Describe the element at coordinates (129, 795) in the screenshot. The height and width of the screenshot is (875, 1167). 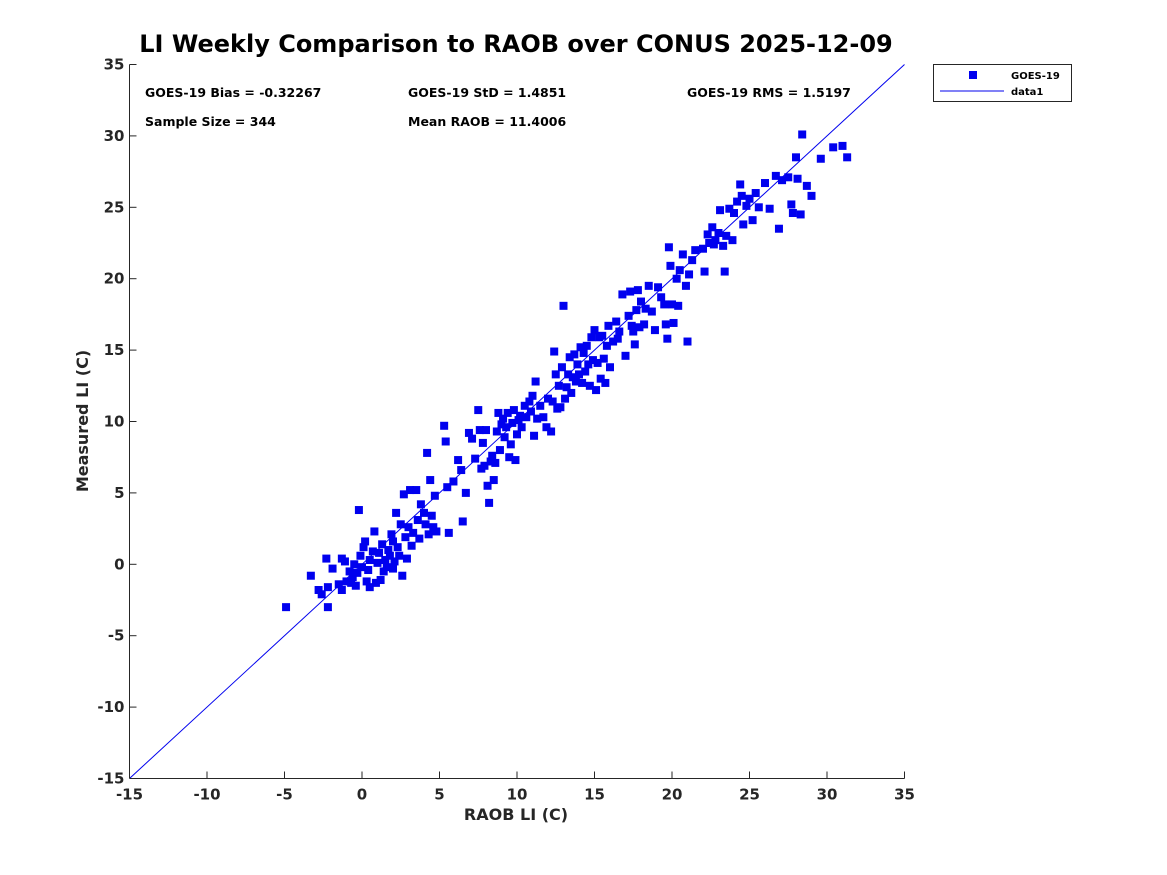
I see `x-tick-label: -15` at that location.